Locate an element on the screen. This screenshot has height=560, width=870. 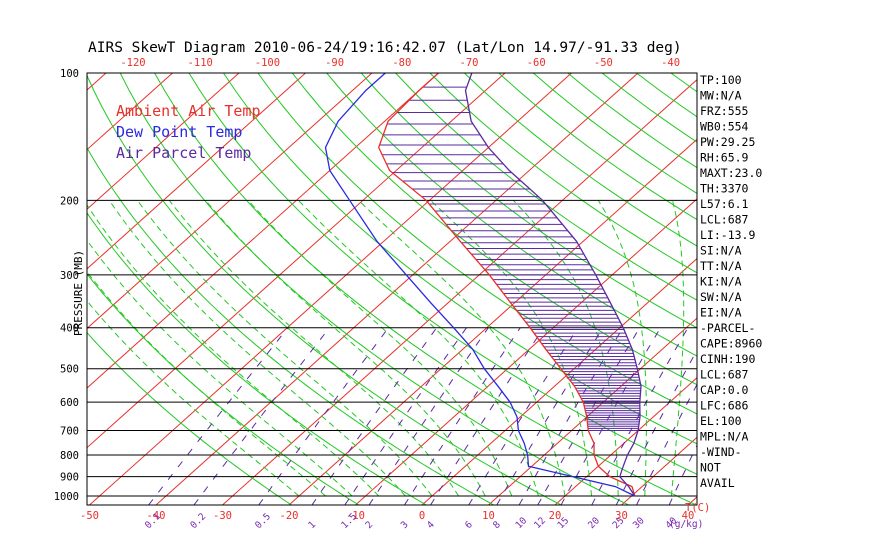
index-value: SI:N/A is located at coordinates (721, 251).